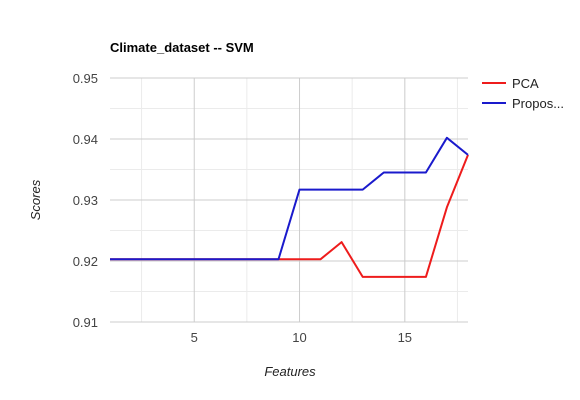  Describe the element at coordinates (85, 261) in the screenshot. I see `y-tick-label: 0.92` at that location.